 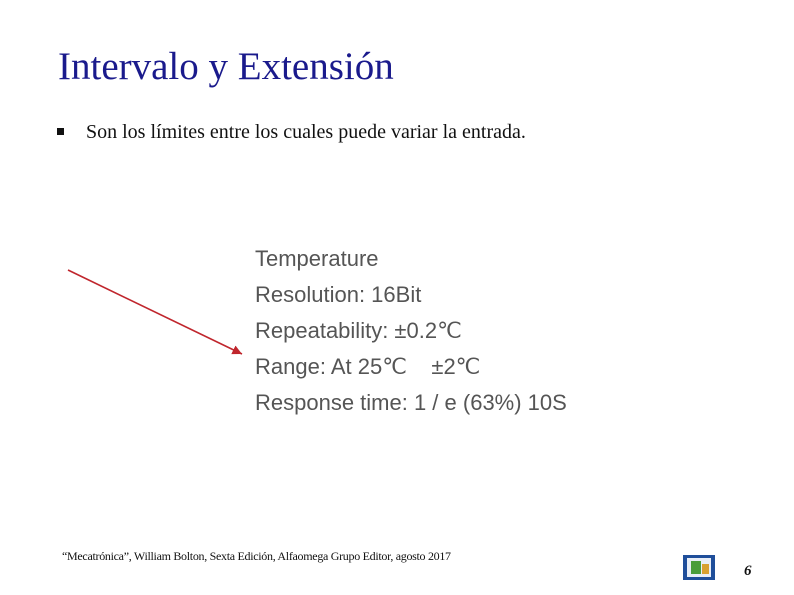 I want to click on spec-line: Temperature, so click(x=317, y=258).